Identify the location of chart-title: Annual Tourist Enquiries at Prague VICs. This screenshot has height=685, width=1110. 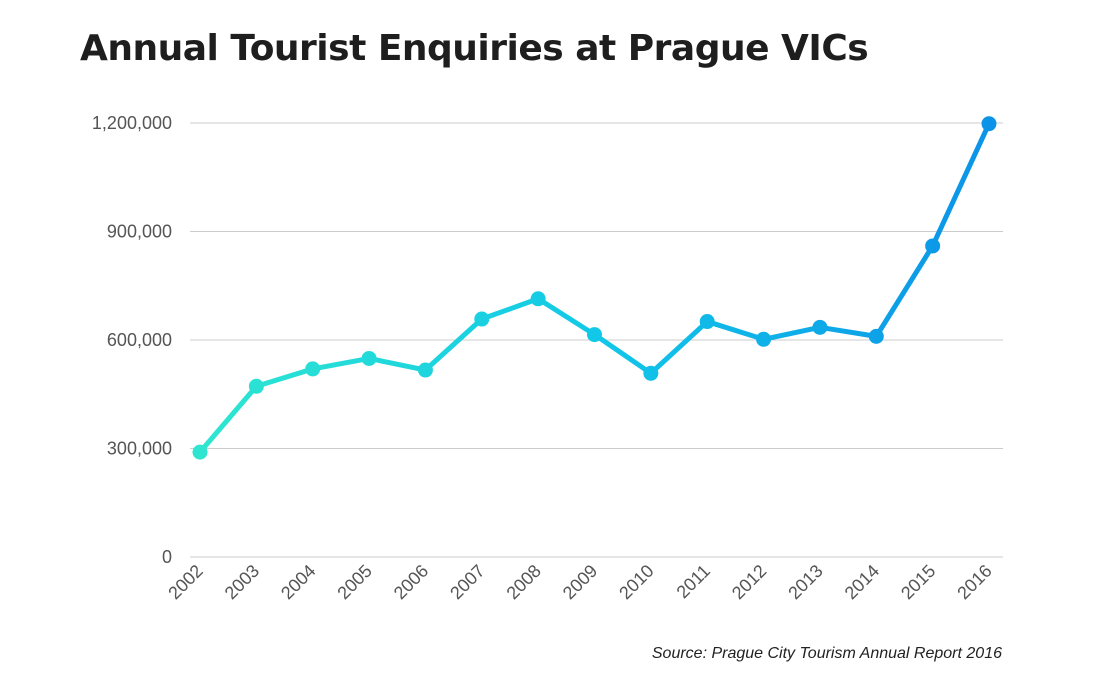
(474, 48).